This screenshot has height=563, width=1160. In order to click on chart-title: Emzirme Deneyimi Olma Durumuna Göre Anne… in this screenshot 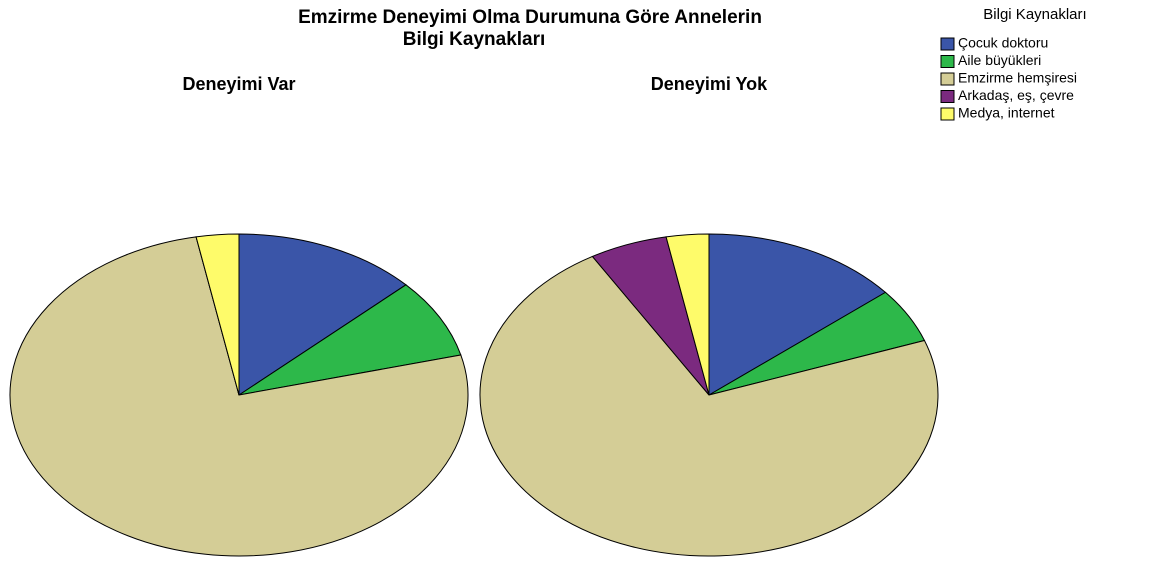, I will do `click(530, 17)`.